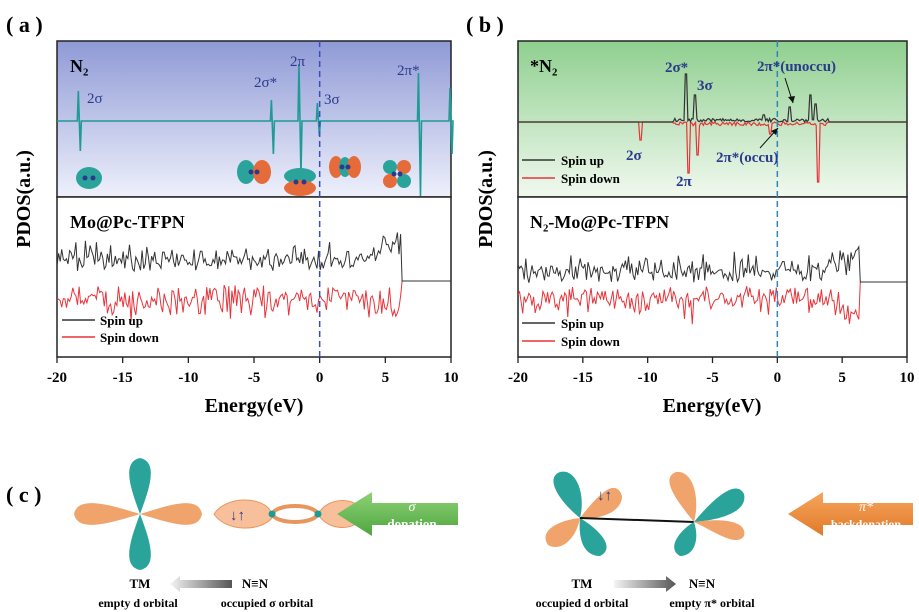 The height and width of the screenshot is (612, 919). What do you see at coordinates (127, 222) in the screenshot?
I see `panel-a-bottom-title: Mo@Pc-TFPN` at bounding box center [127, 222].